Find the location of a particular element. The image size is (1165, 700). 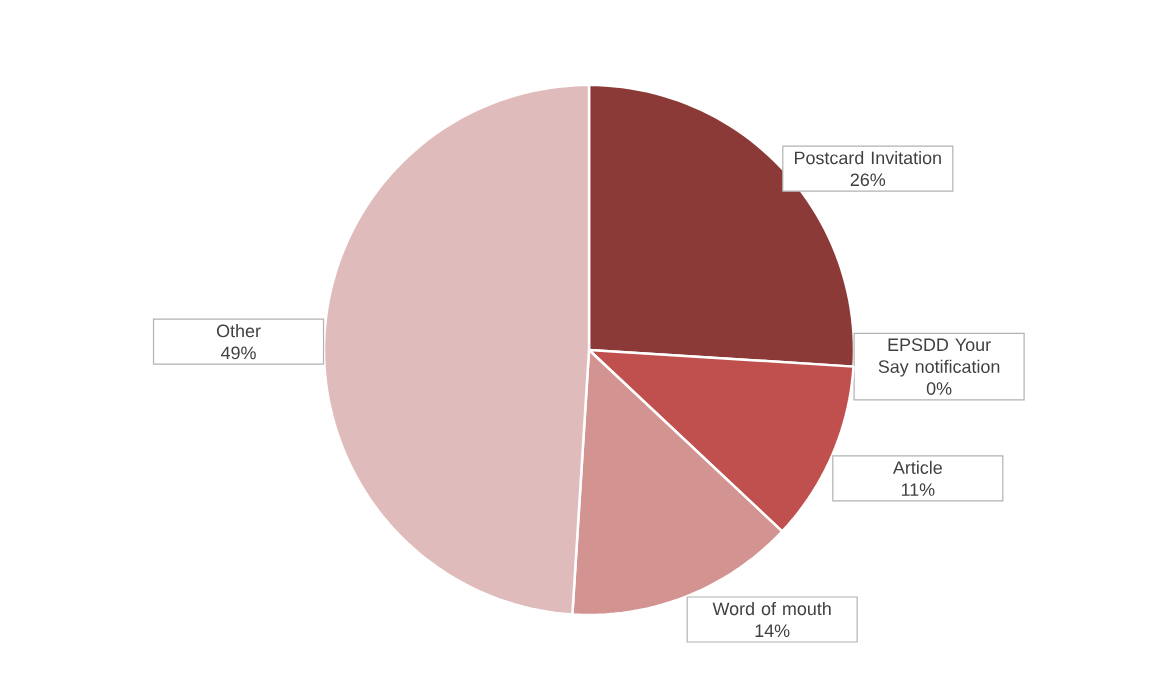

data-label: 14% is located at coordinates (772, 630).